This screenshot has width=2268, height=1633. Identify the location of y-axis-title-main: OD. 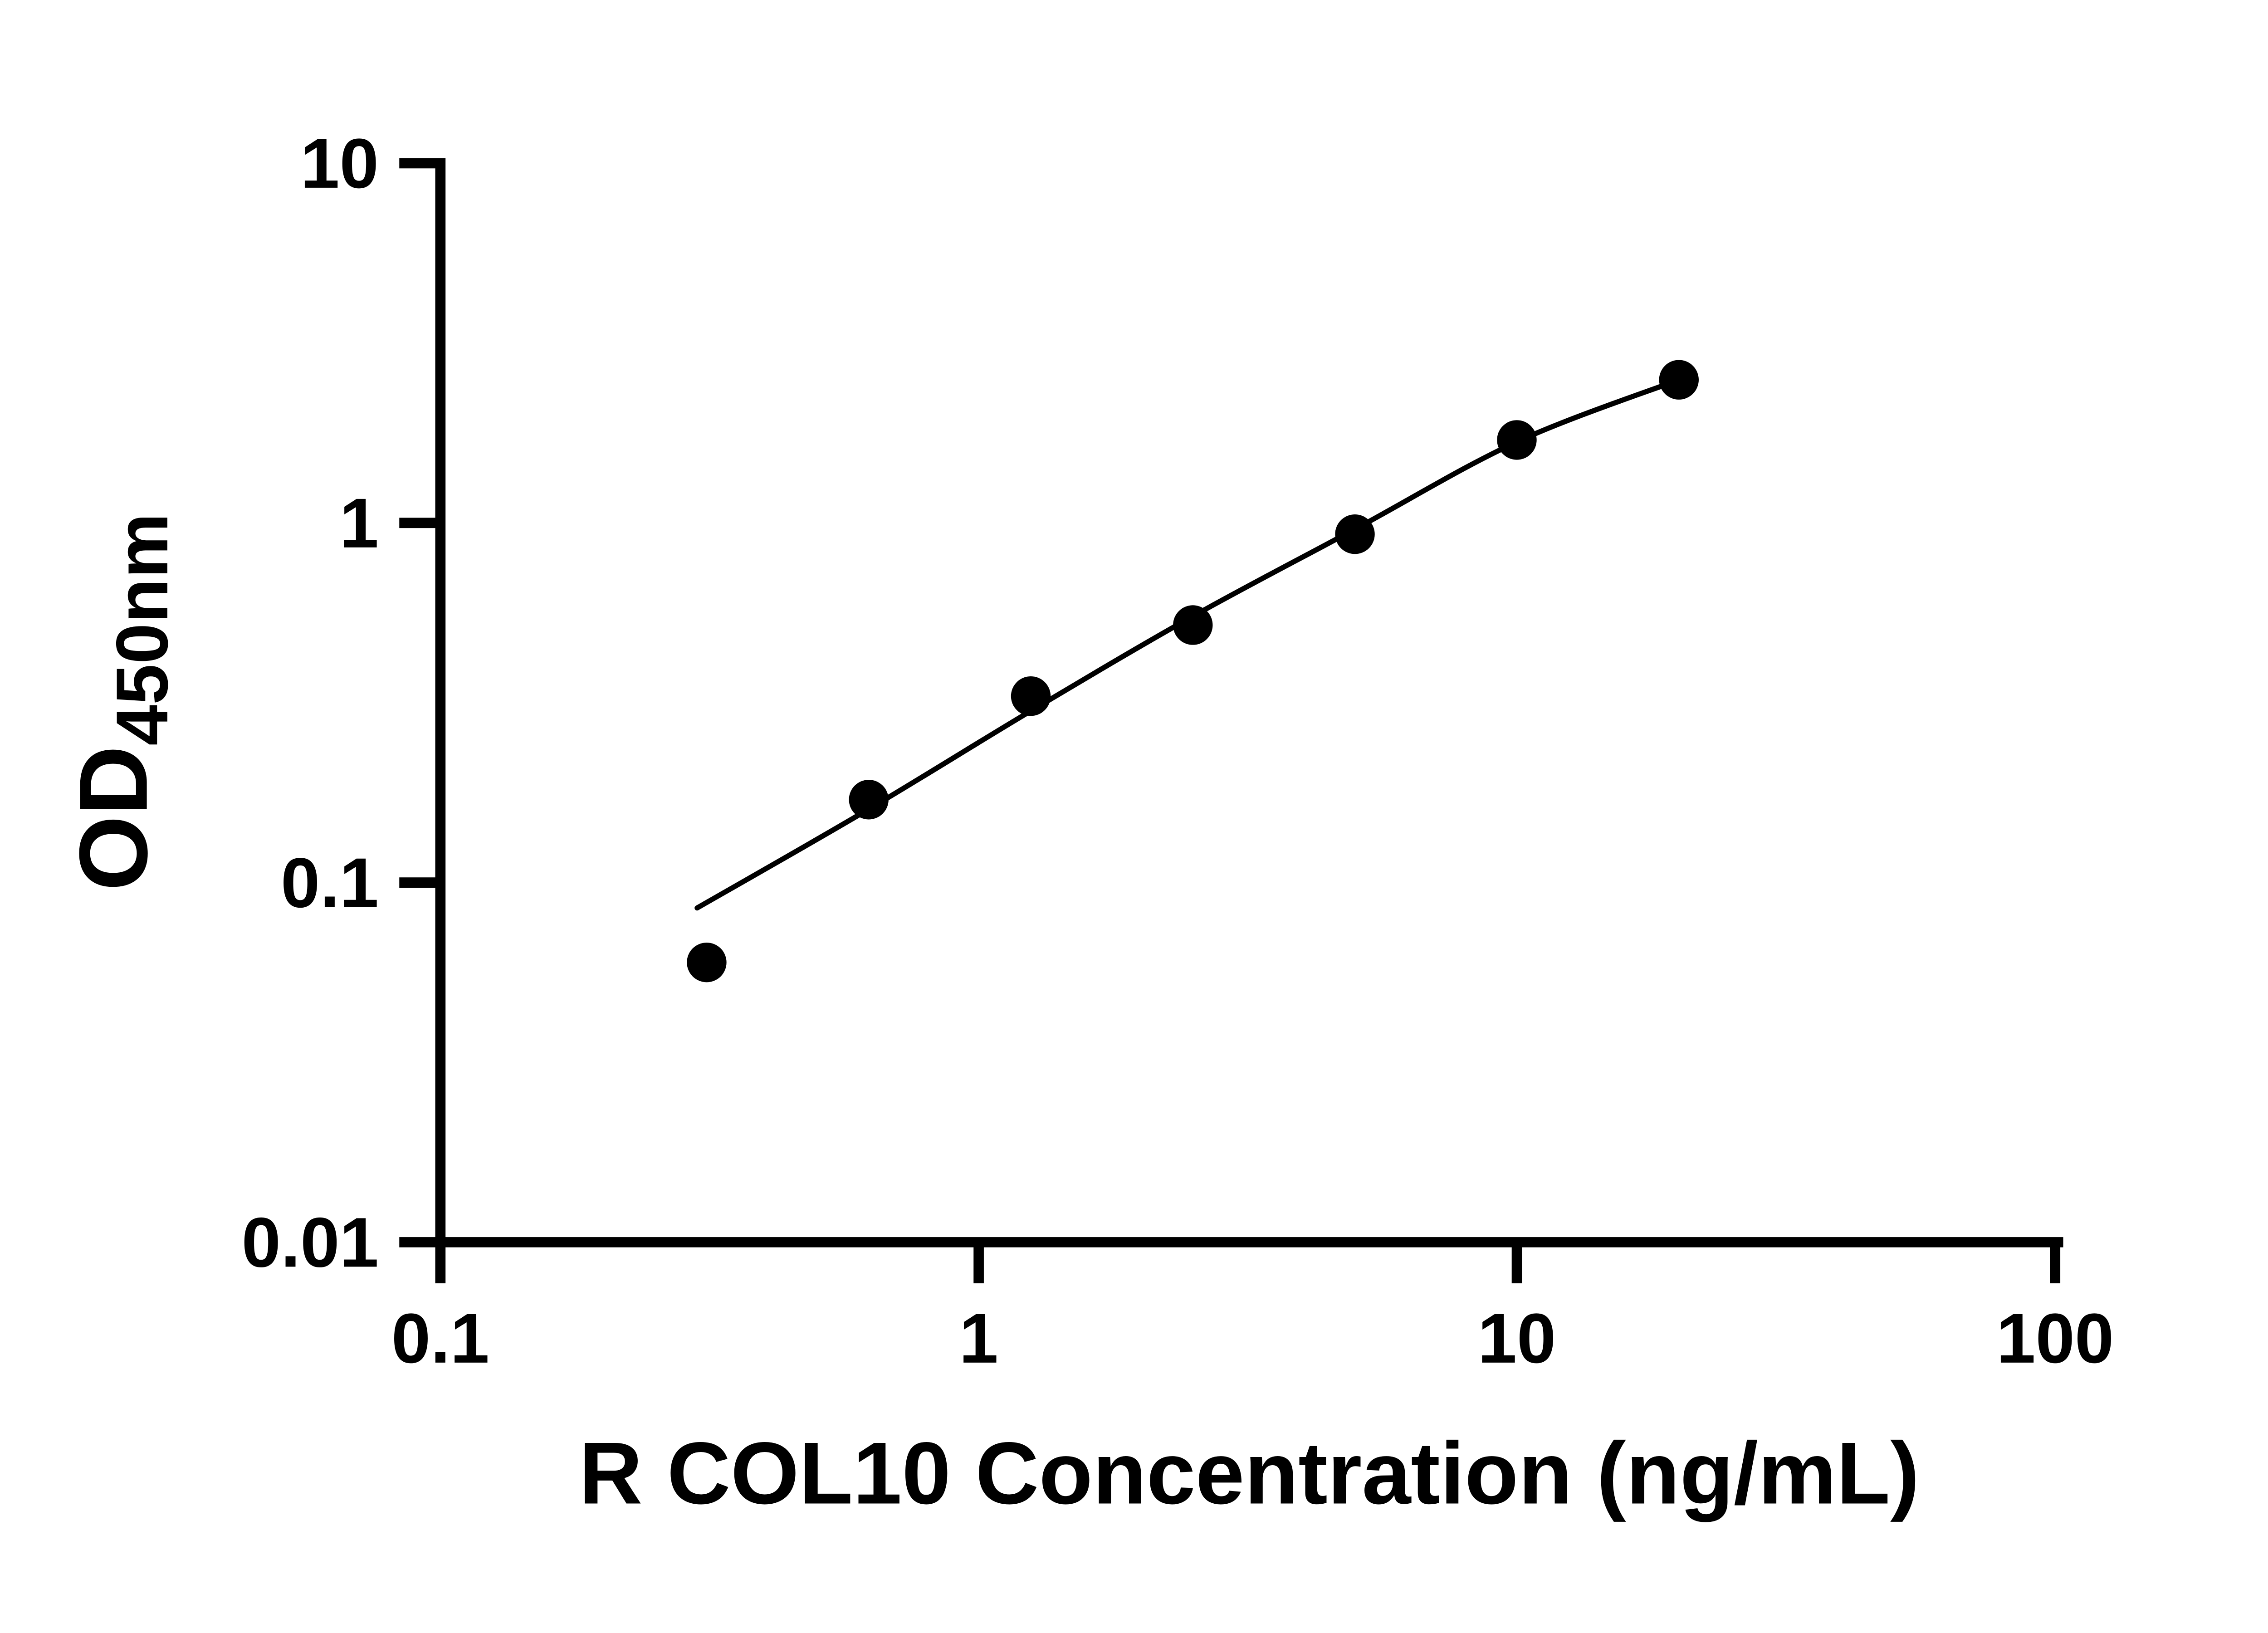
(114, 818).